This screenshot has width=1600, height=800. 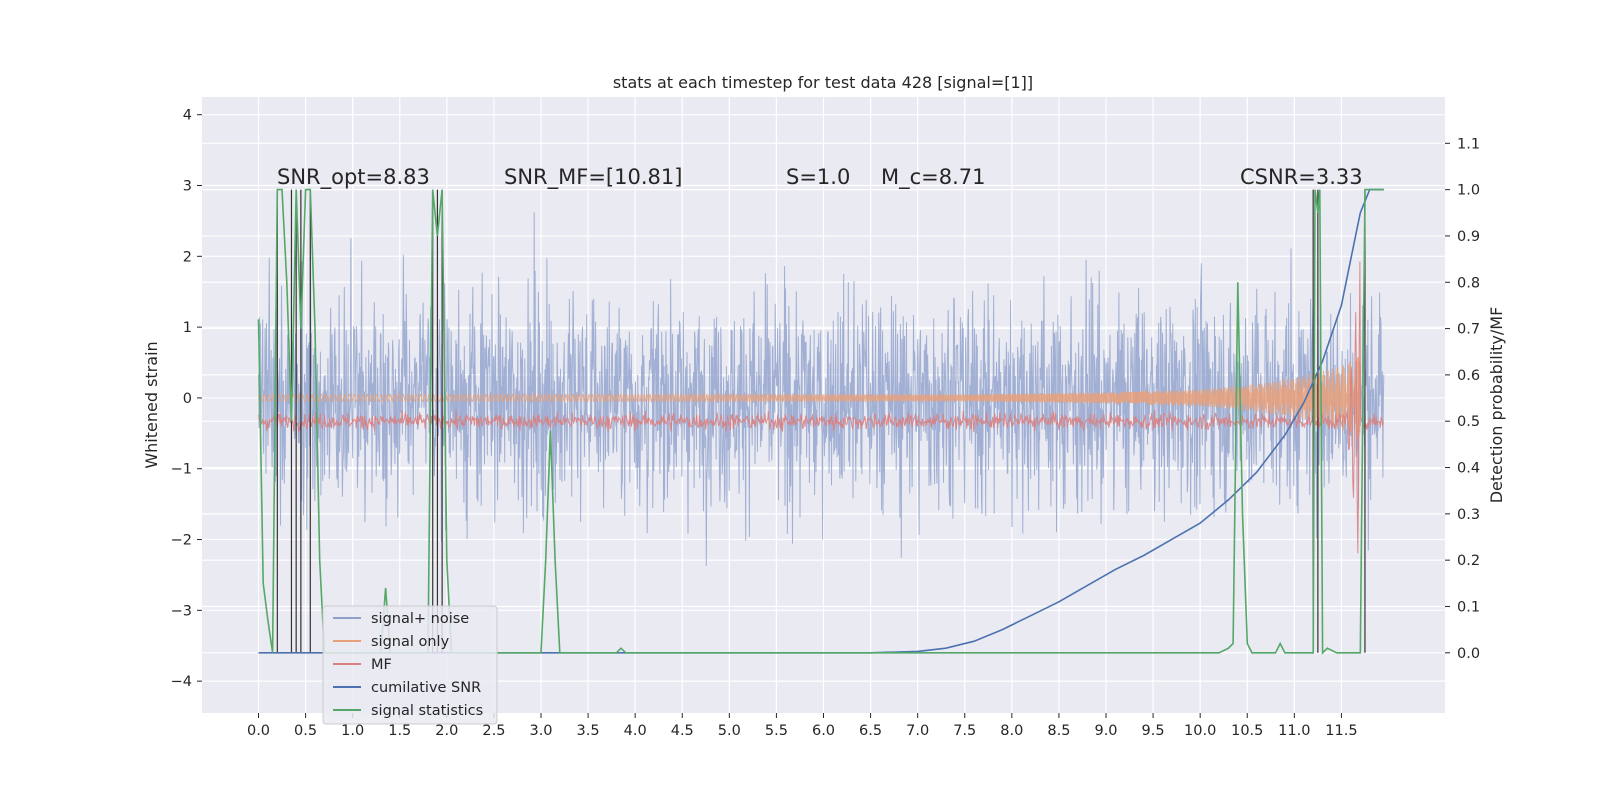 I want to click on y2-tick-label: 0.4, so click(x=1468, y=469).